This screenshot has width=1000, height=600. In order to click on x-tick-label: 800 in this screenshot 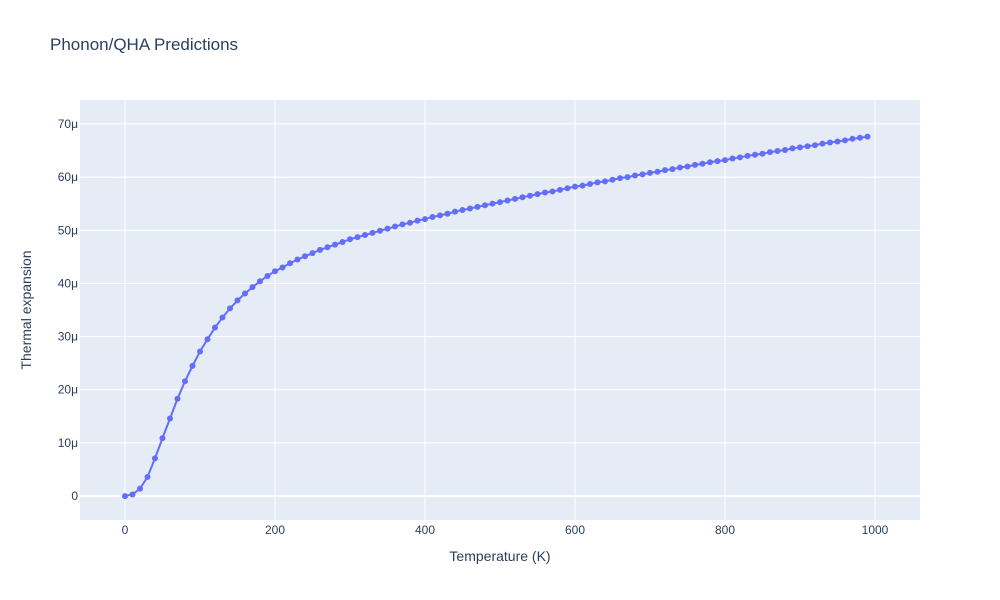, I will do `click(725, 530)`.